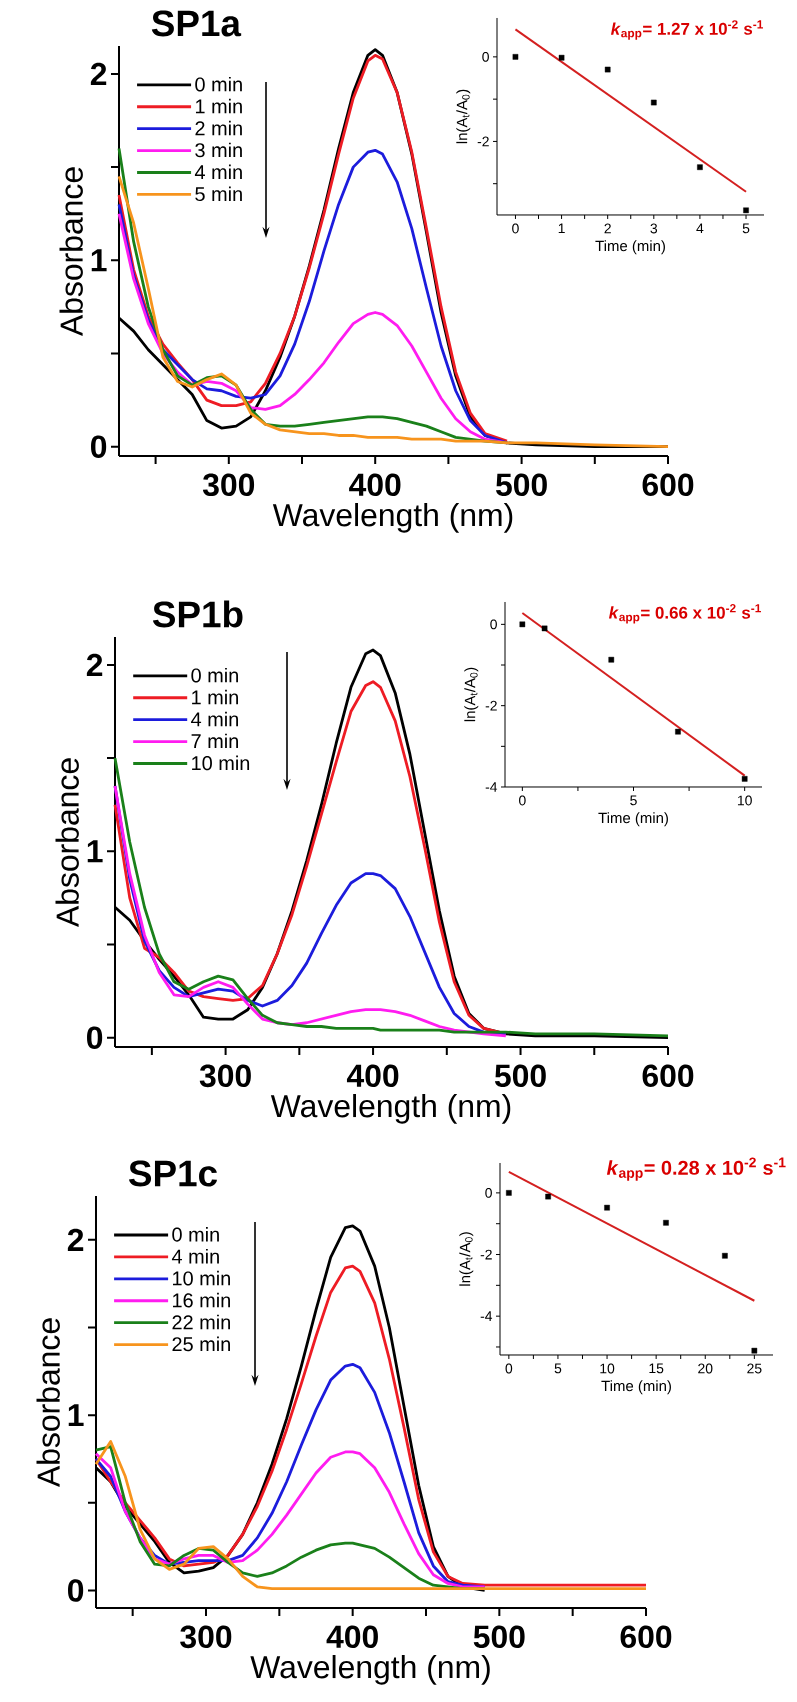 This screenshot has width=797, height=1702. I want to click on legend-label: 7 min, so click(214, 741).